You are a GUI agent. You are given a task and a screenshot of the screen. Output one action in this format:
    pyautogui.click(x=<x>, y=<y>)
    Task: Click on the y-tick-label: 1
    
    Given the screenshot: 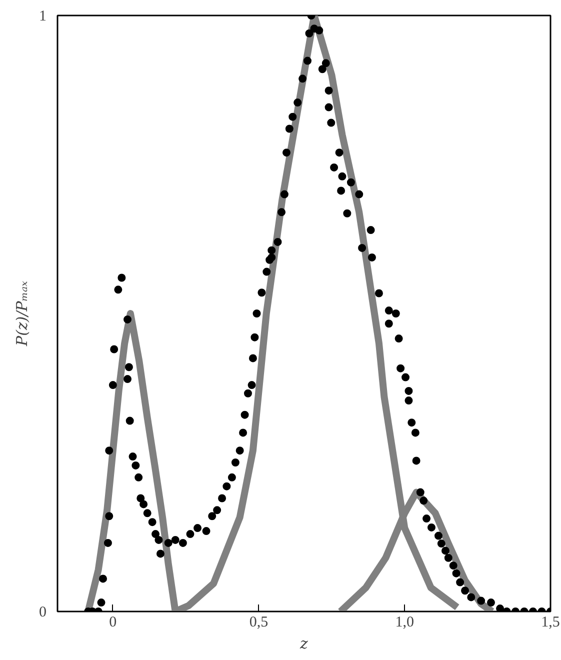 What is the action you would take?
    pyautogui.click(x=42, y=16)
    